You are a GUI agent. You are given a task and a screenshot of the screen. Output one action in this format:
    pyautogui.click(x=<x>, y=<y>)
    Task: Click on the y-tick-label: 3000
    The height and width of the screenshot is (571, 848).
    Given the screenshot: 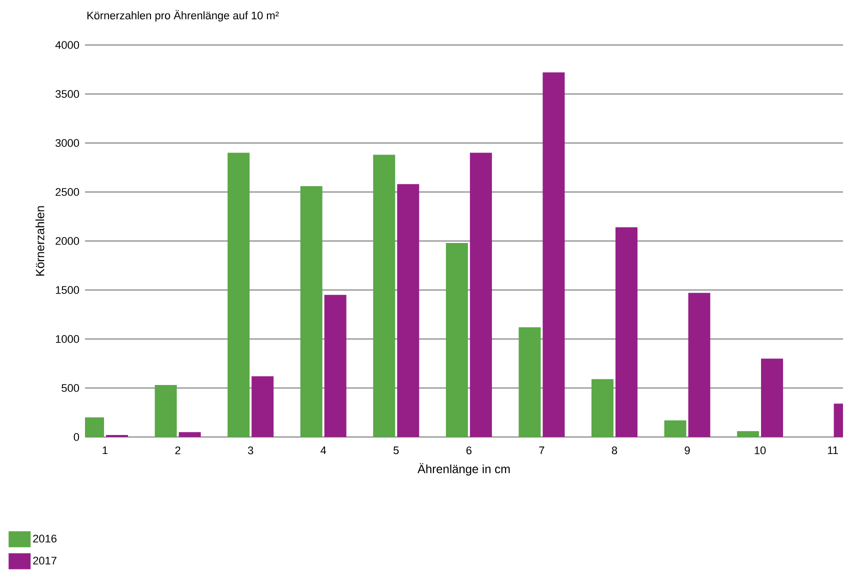 What is the action you would take?
    pyautogui.click(x=68, y=142)
    